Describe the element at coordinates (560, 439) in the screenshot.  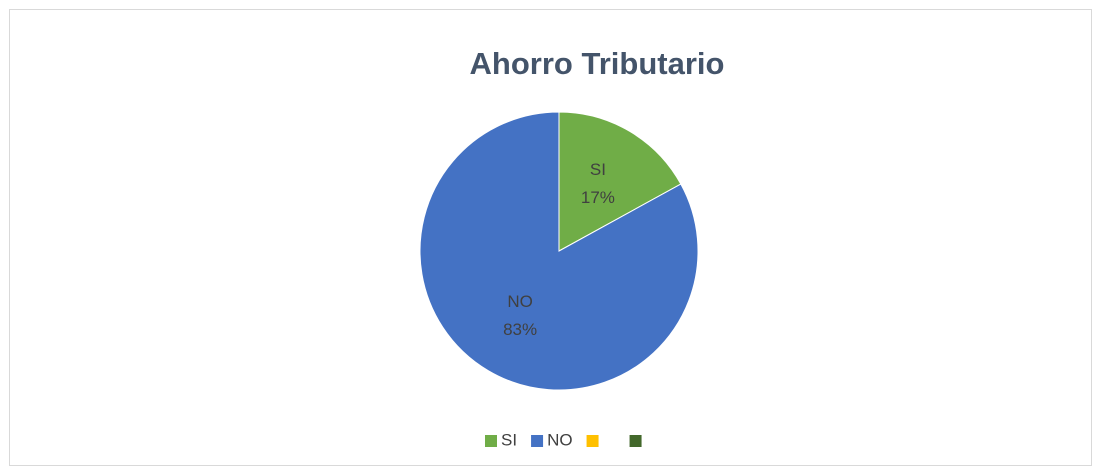
I see `legend-label: NO` at that location.